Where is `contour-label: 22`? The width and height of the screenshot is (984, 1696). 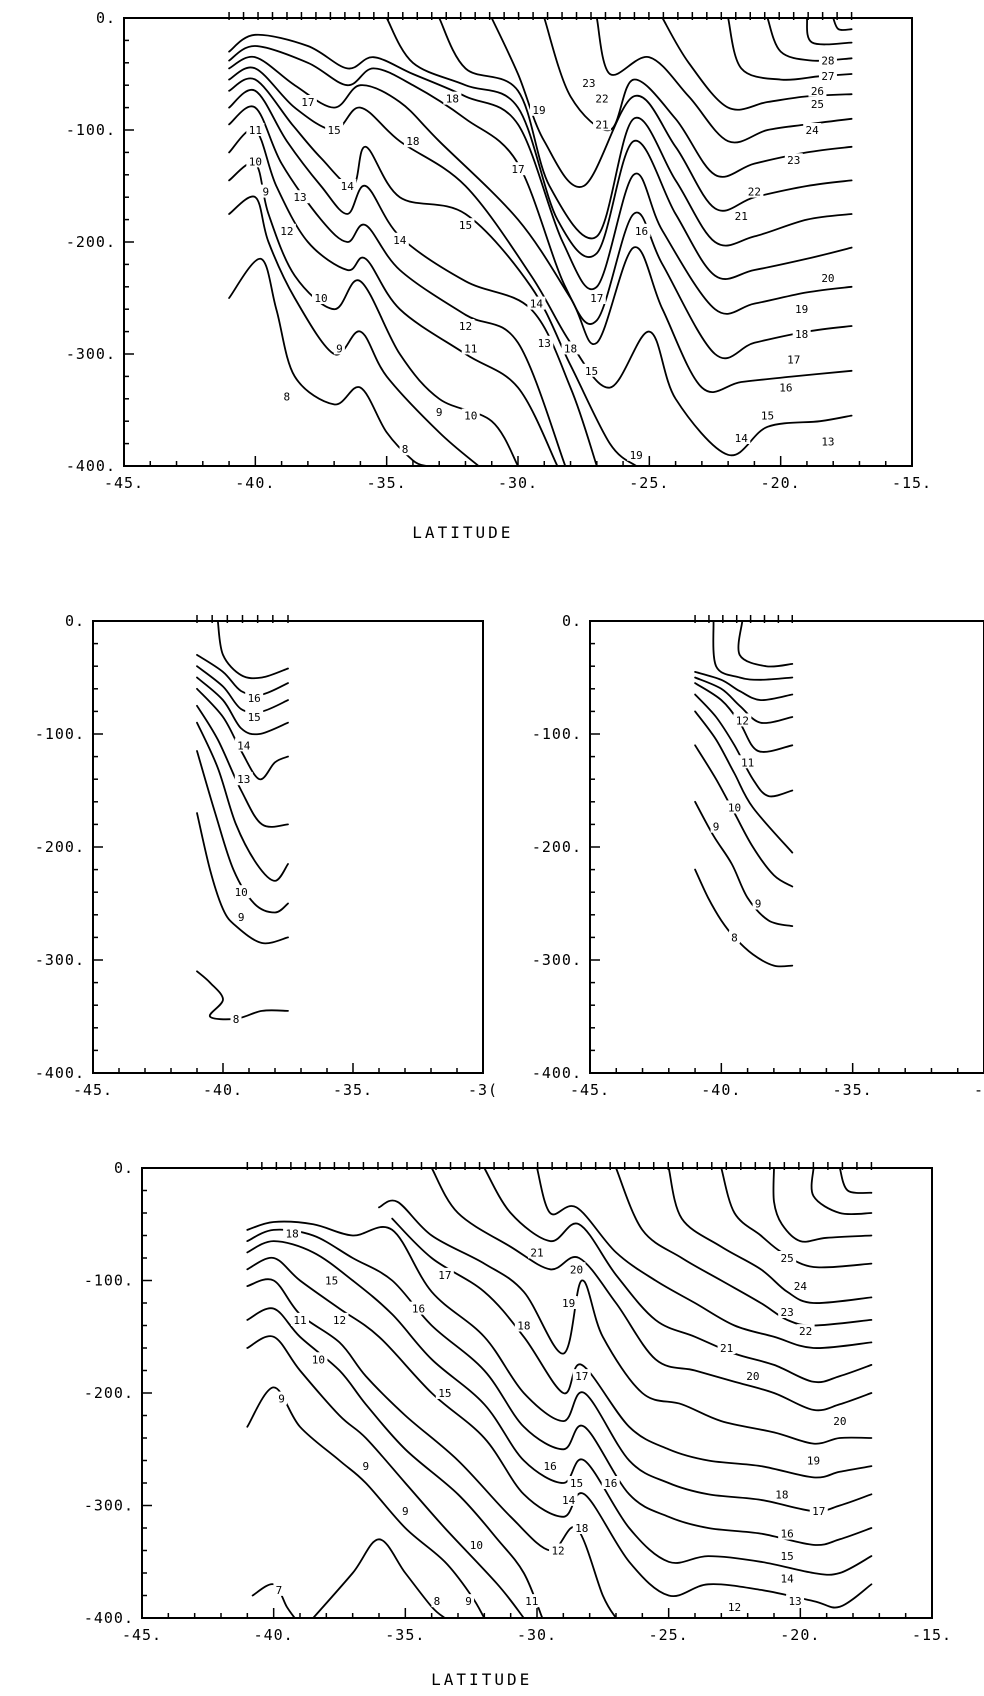
contour-label: 22 is located at coordinates (601, 99).